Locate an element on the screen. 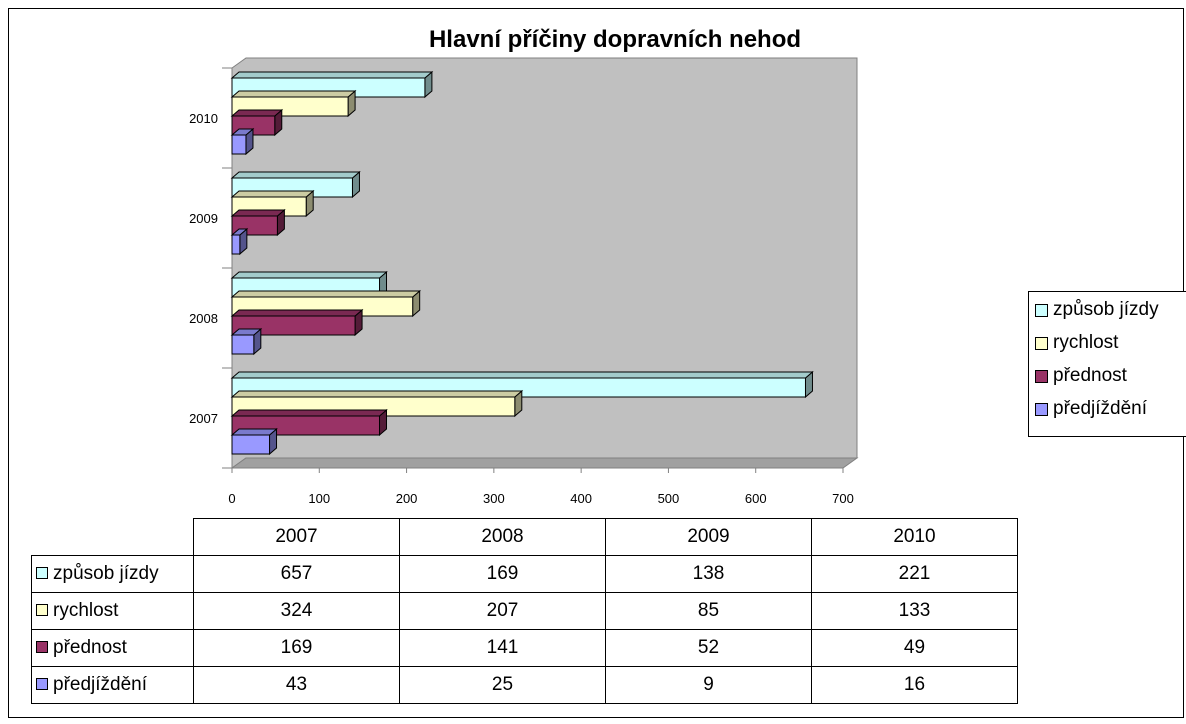 The height and width of the screenshot is (724, 1186). table-row-header: způsob jízdy is located at coordinates (112, 574).